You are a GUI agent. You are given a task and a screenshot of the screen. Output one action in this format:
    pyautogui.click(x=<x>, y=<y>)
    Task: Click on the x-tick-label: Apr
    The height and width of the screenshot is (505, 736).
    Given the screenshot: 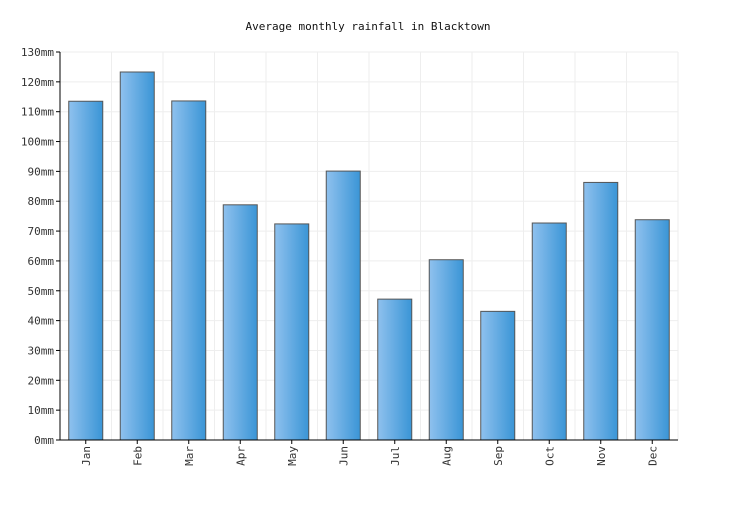 What is the action you would take?
    pyautogui.click(x=240, y=456)
    